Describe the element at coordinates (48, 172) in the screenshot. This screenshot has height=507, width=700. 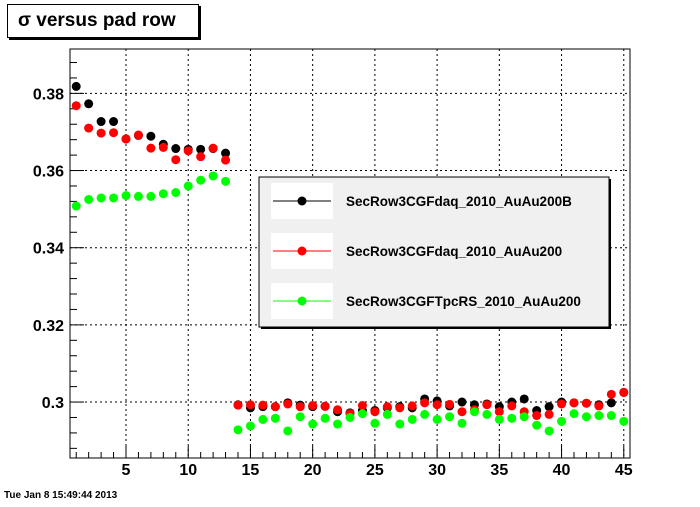
I see `y-tick-label: 0.36` at that location.